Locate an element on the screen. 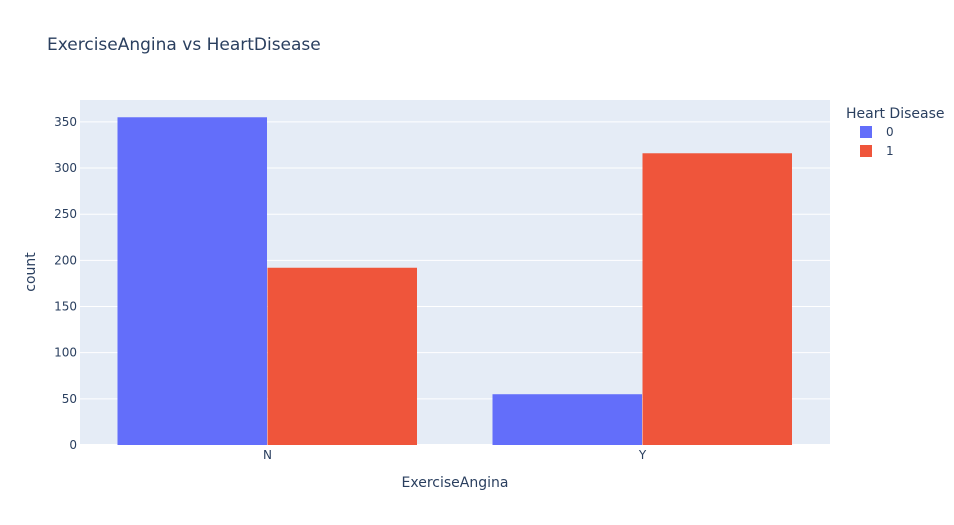  legend-item-1: 1 is located at coordinates (877, 151).